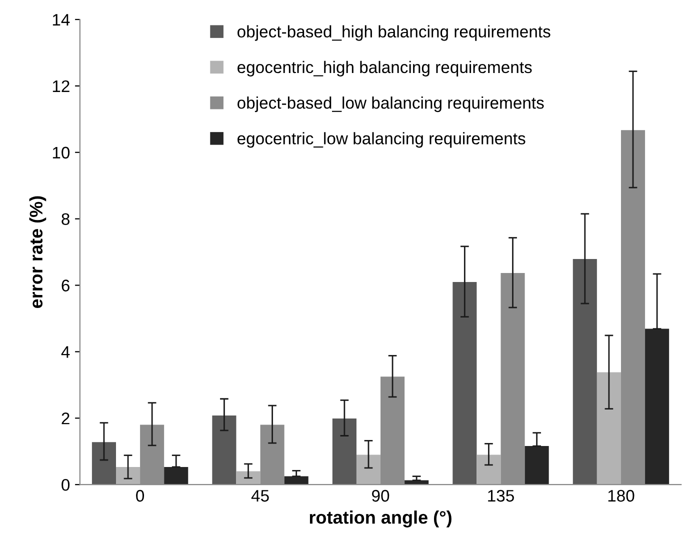  I want to click on y-tick-label: 10, so click(61, 152).